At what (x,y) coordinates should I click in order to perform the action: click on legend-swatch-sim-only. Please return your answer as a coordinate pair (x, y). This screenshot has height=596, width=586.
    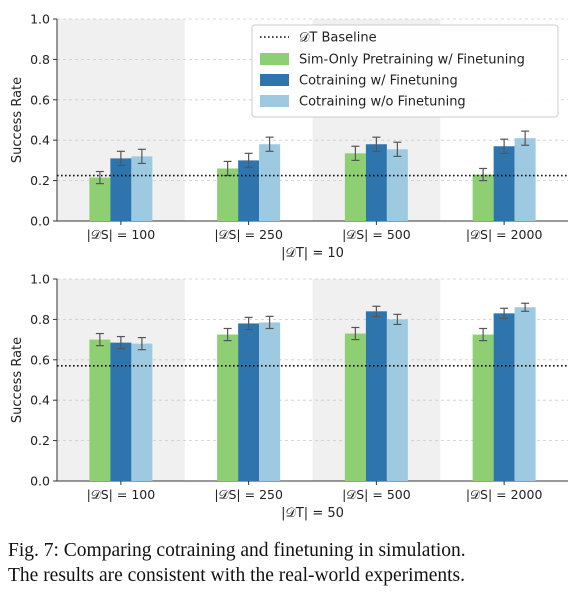
    Looking at the image, I should click on (274, 59).